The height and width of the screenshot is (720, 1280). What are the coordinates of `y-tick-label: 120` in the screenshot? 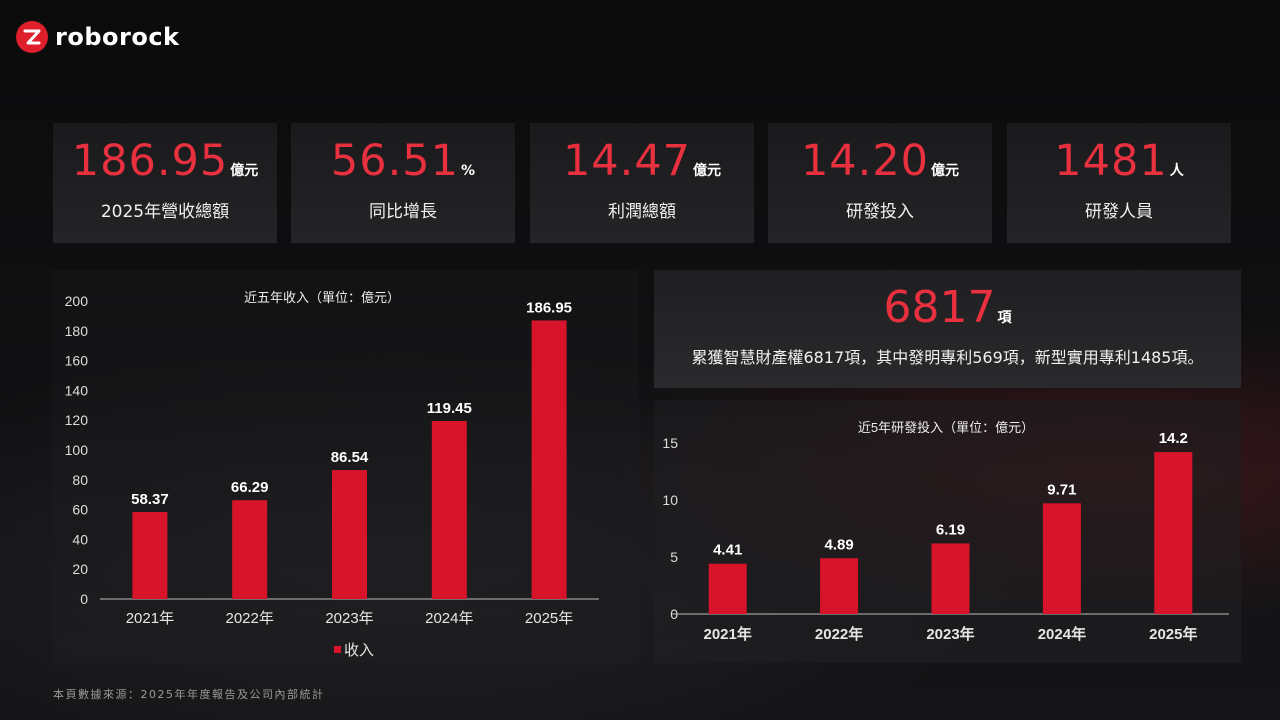 It's located at (77, 420).